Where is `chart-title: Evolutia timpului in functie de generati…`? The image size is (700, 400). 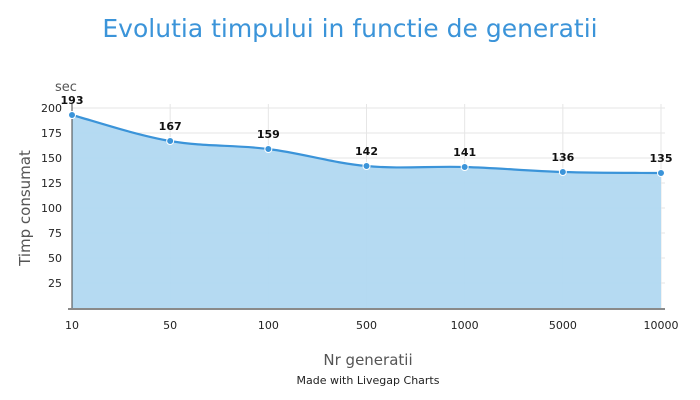 chart-title: Evolutia timpului in functie de generati… is located at coordinates (349, 28).